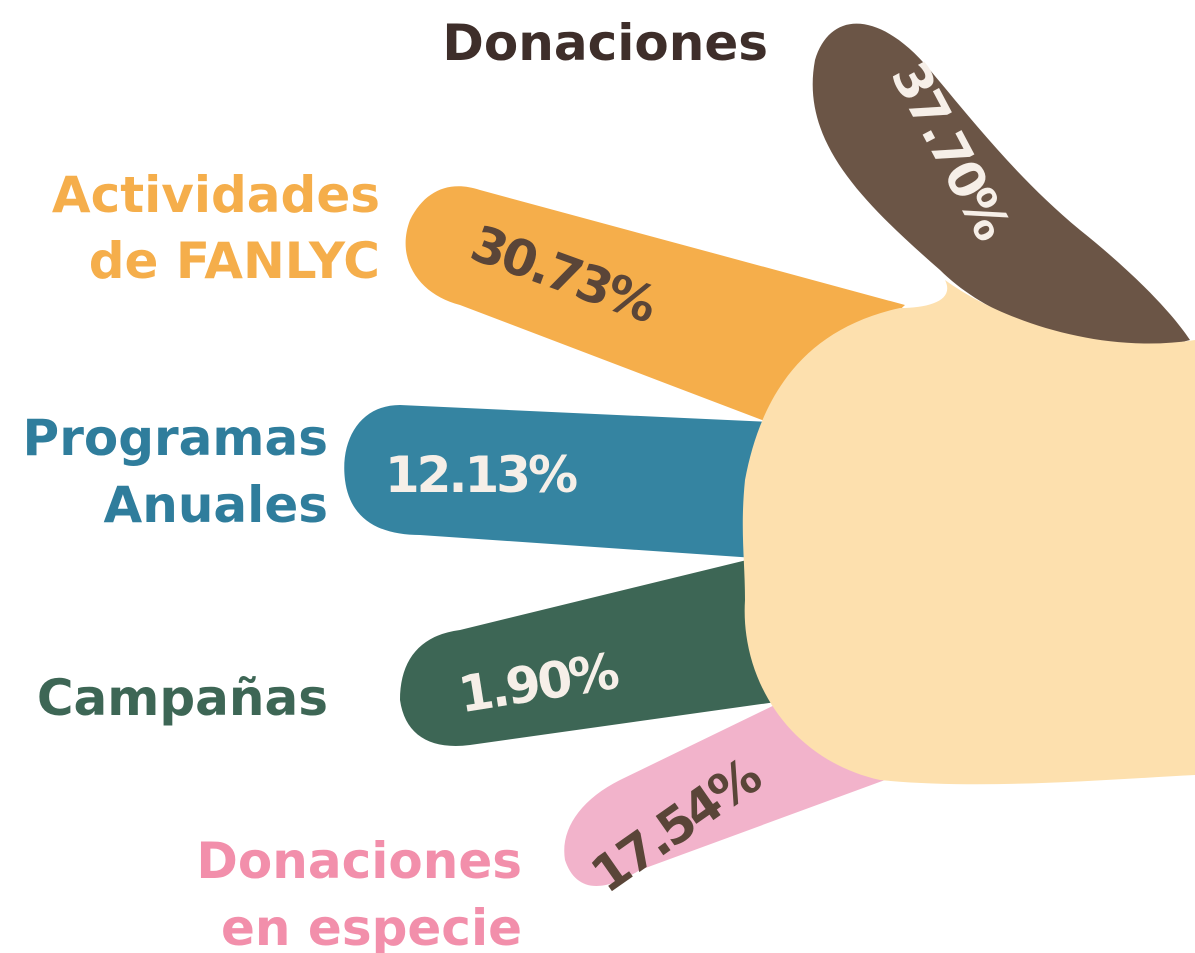 The image size is (1195, 953). I want to click on label: Campañas, so click(182, 698).